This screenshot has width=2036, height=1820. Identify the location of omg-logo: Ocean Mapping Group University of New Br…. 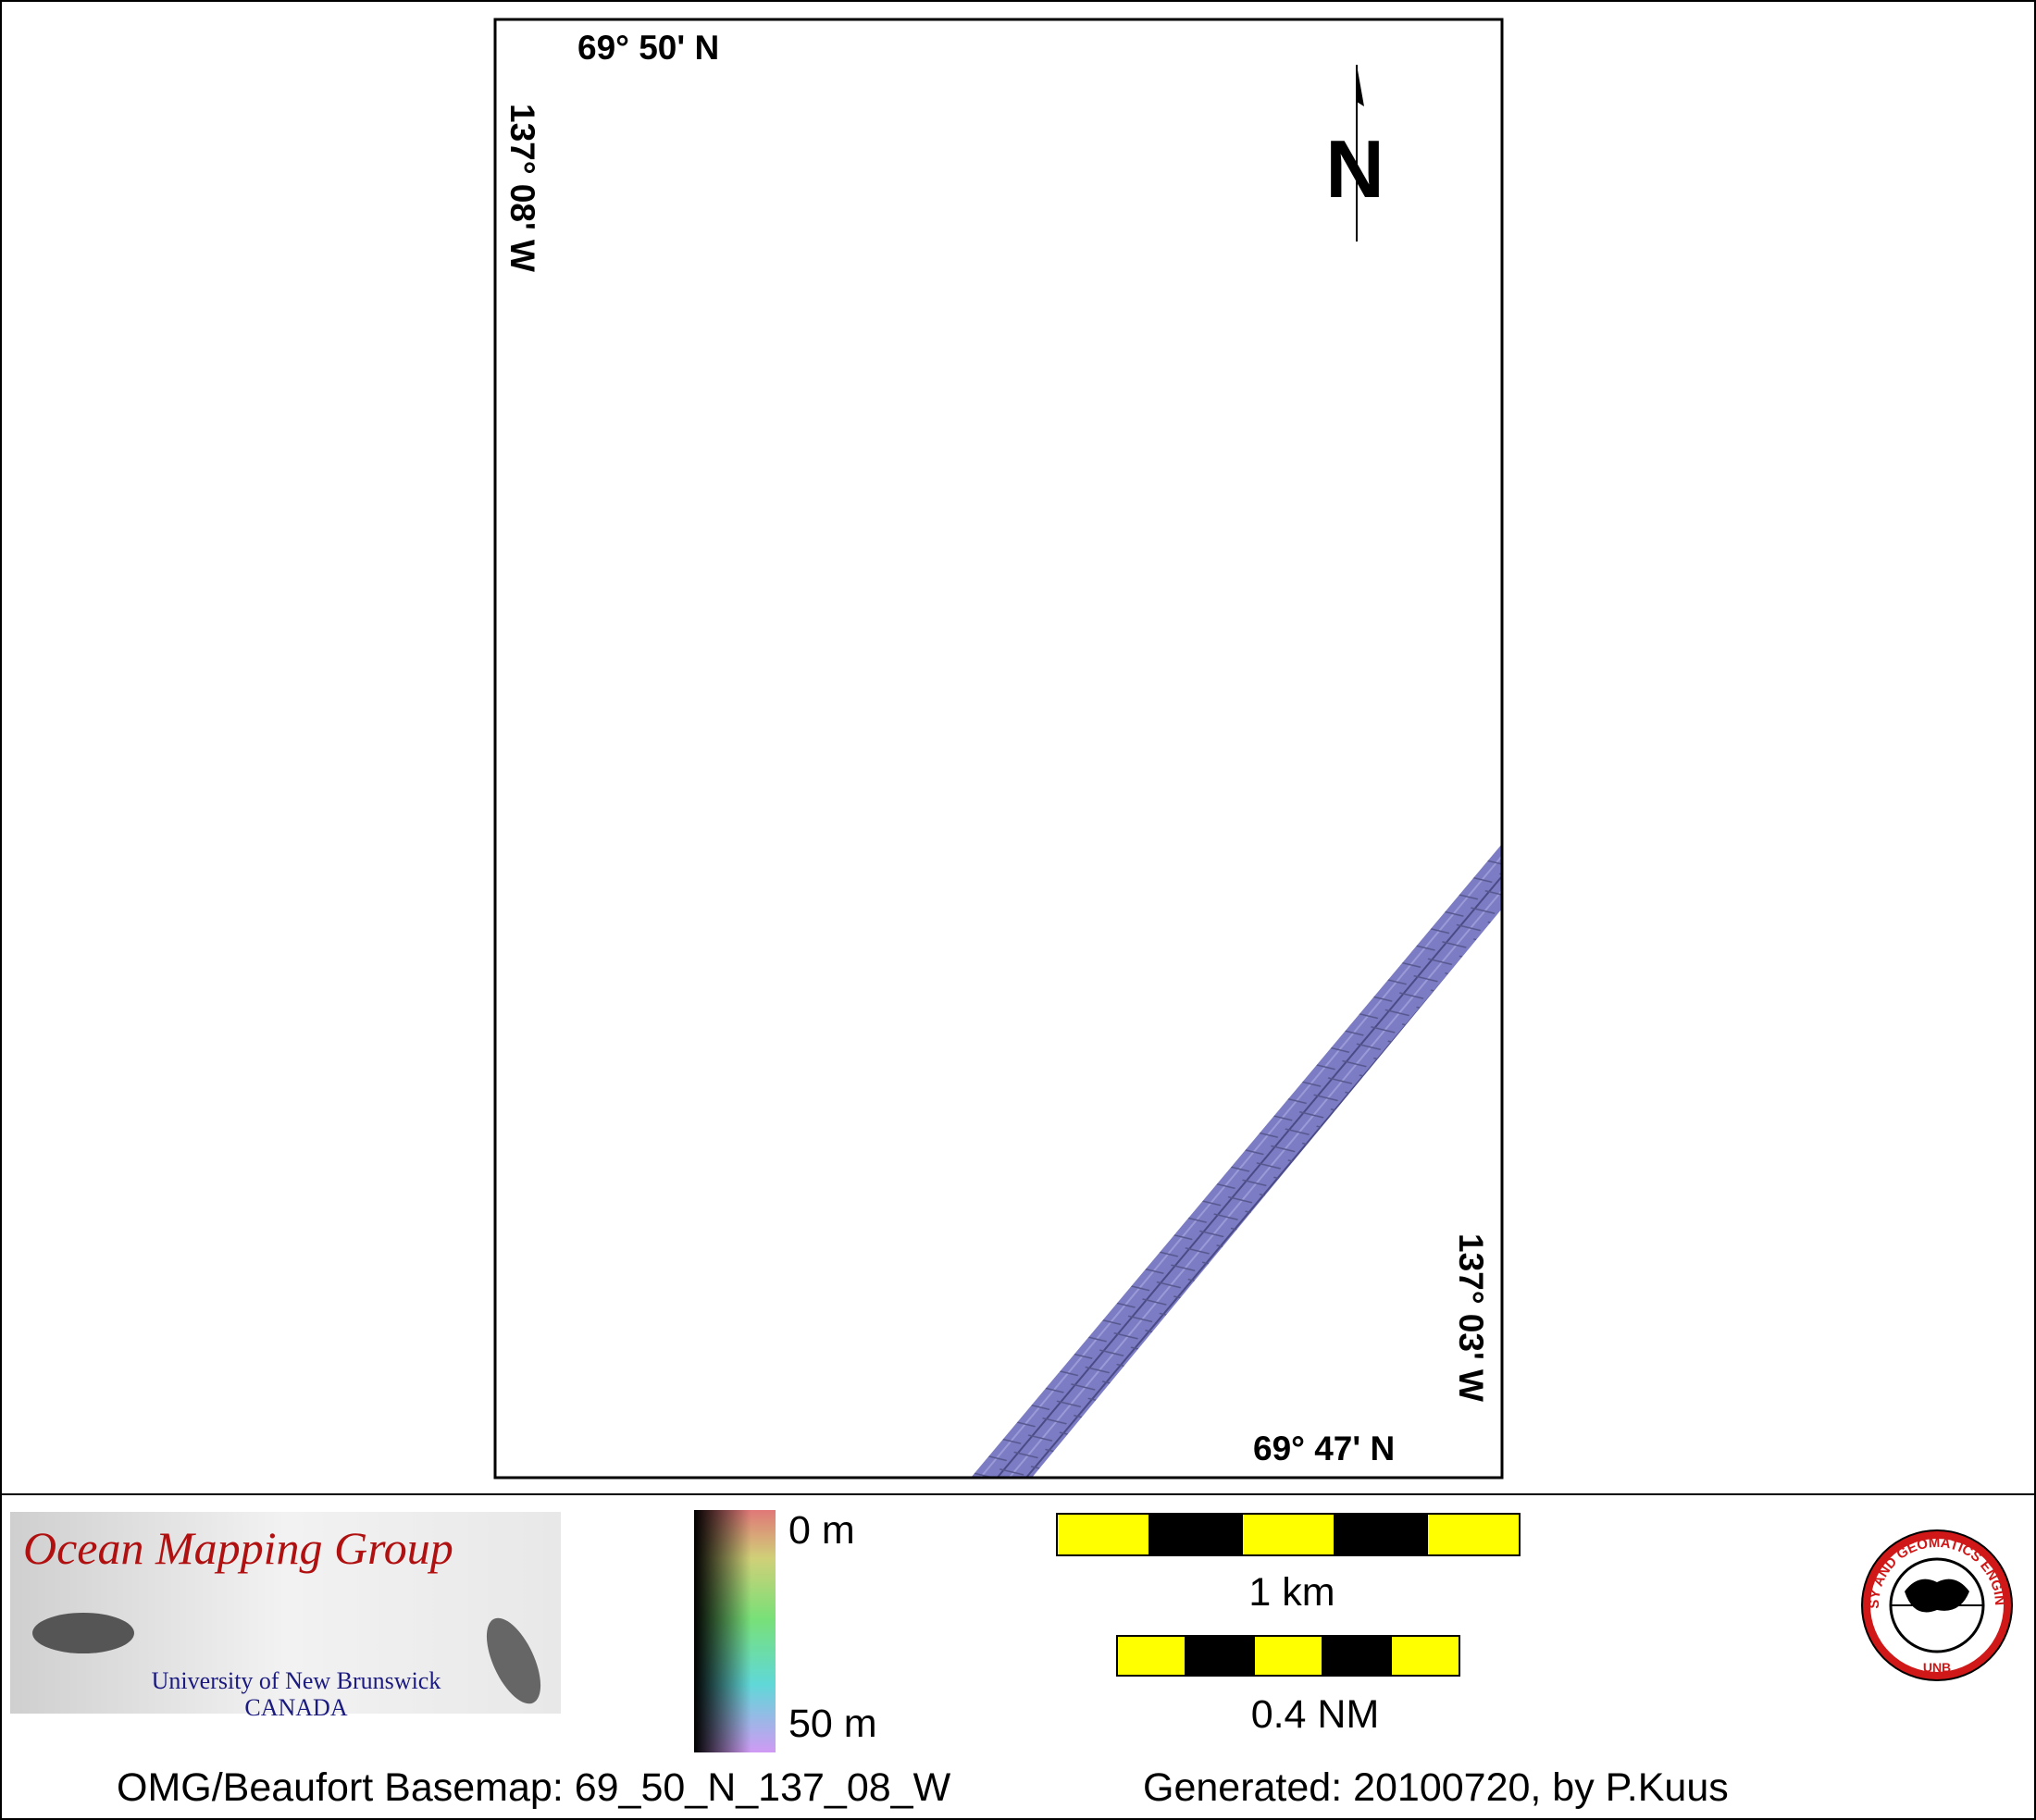
(285, 1616).